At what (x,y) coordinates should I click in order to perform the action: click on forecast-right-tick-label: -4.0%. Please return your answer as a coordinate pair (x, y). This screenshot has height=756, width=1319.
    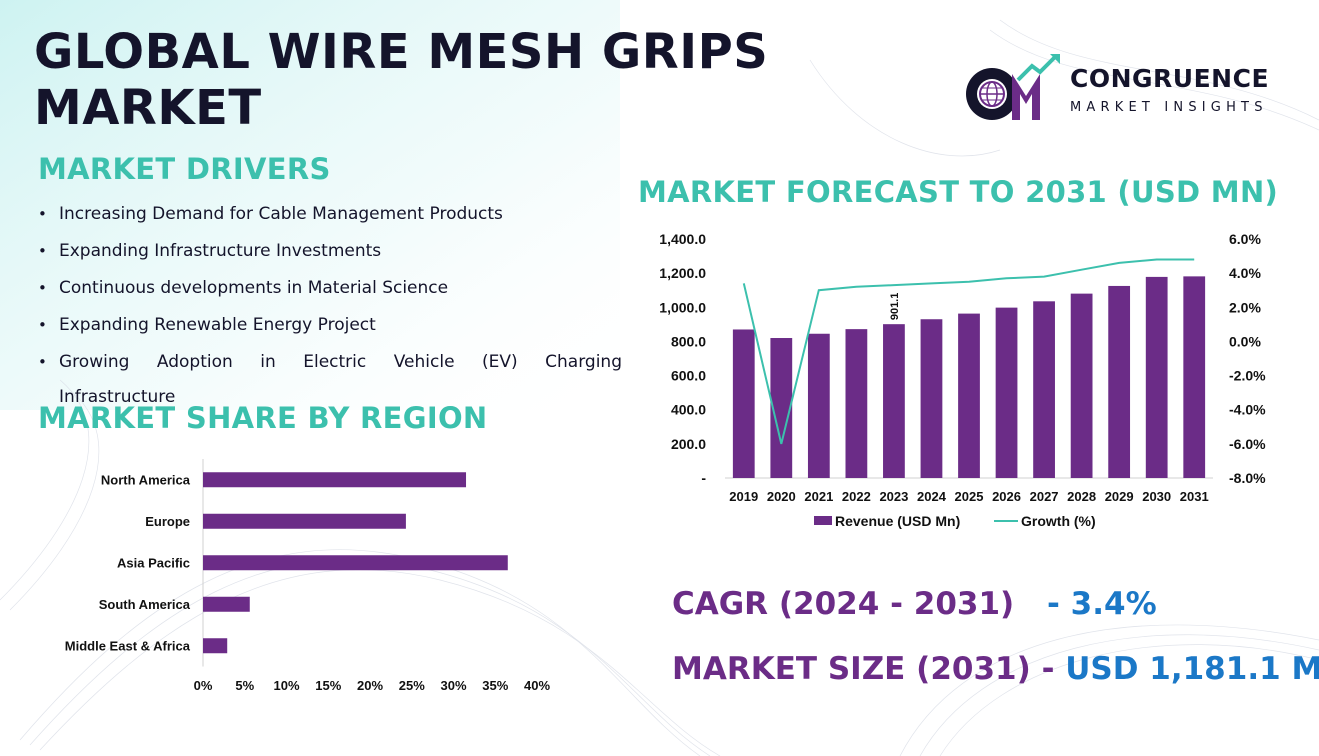
    Looking at the image, I should click on (1247, 410).